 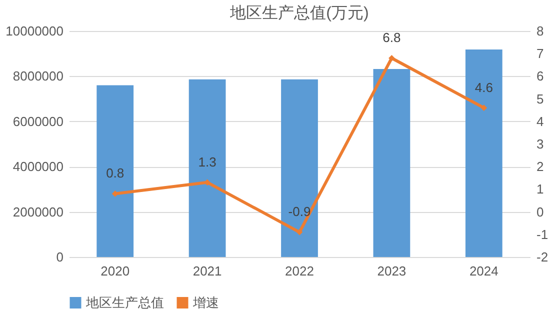 I want to click on data-label: 0.8, so click(x=115, y=173).